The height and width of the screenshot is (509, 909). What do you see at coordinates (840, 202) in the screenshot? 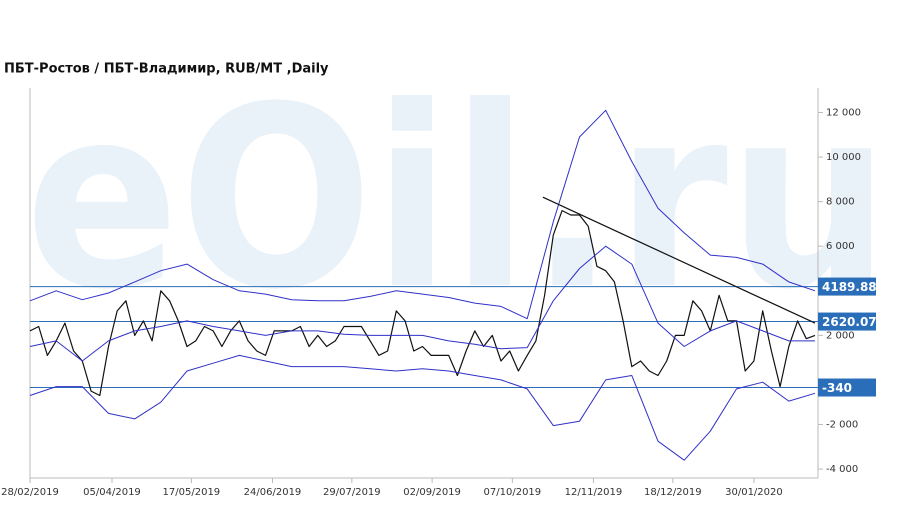
I see `y-tick-label: 8 000` at bounding box center [840, 202].